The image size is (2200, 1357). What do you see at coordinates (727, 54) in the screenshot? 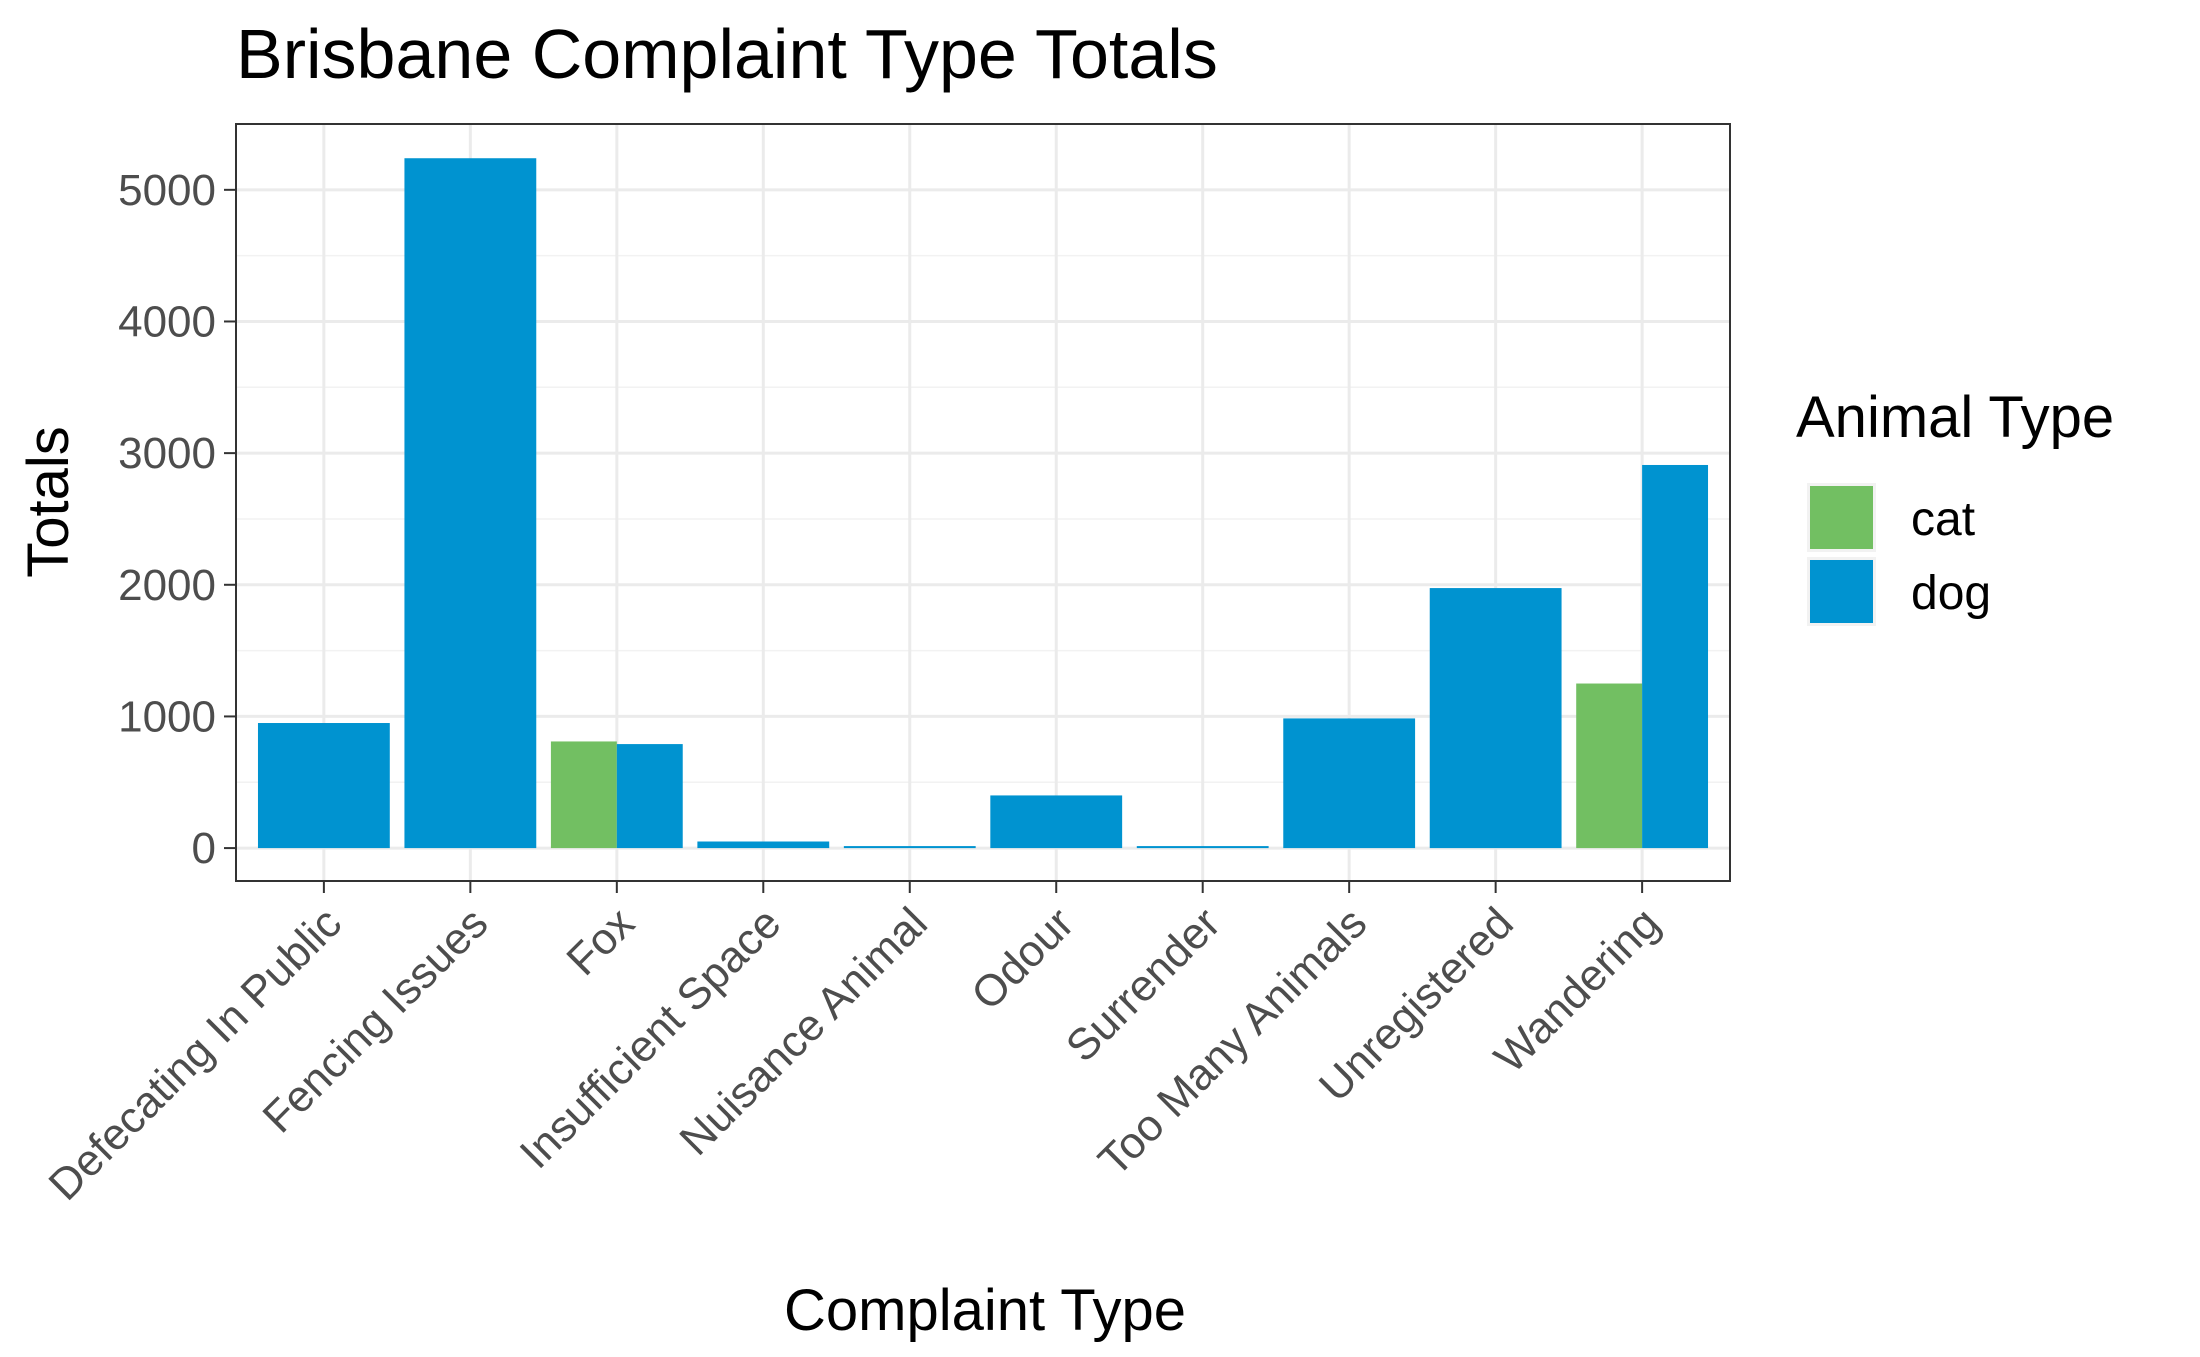
I see `chart-title: Brisbane Complaint Type Totals` at bounding box center [727, 54].